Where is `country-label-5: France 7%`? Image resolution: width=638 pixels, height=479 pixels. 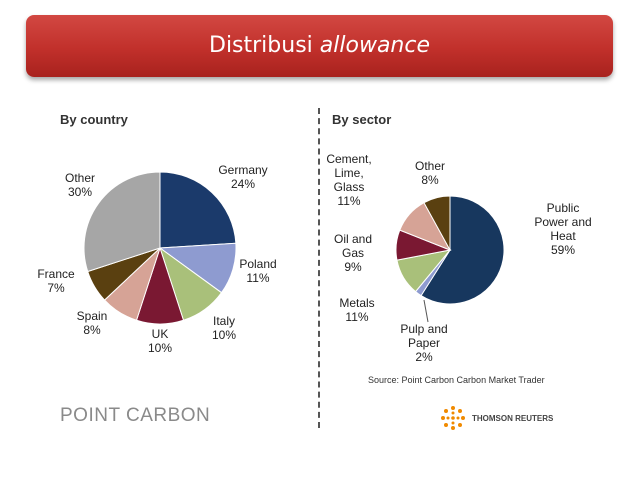 country-label-5: France 7% is located at coordinates (56, 281).